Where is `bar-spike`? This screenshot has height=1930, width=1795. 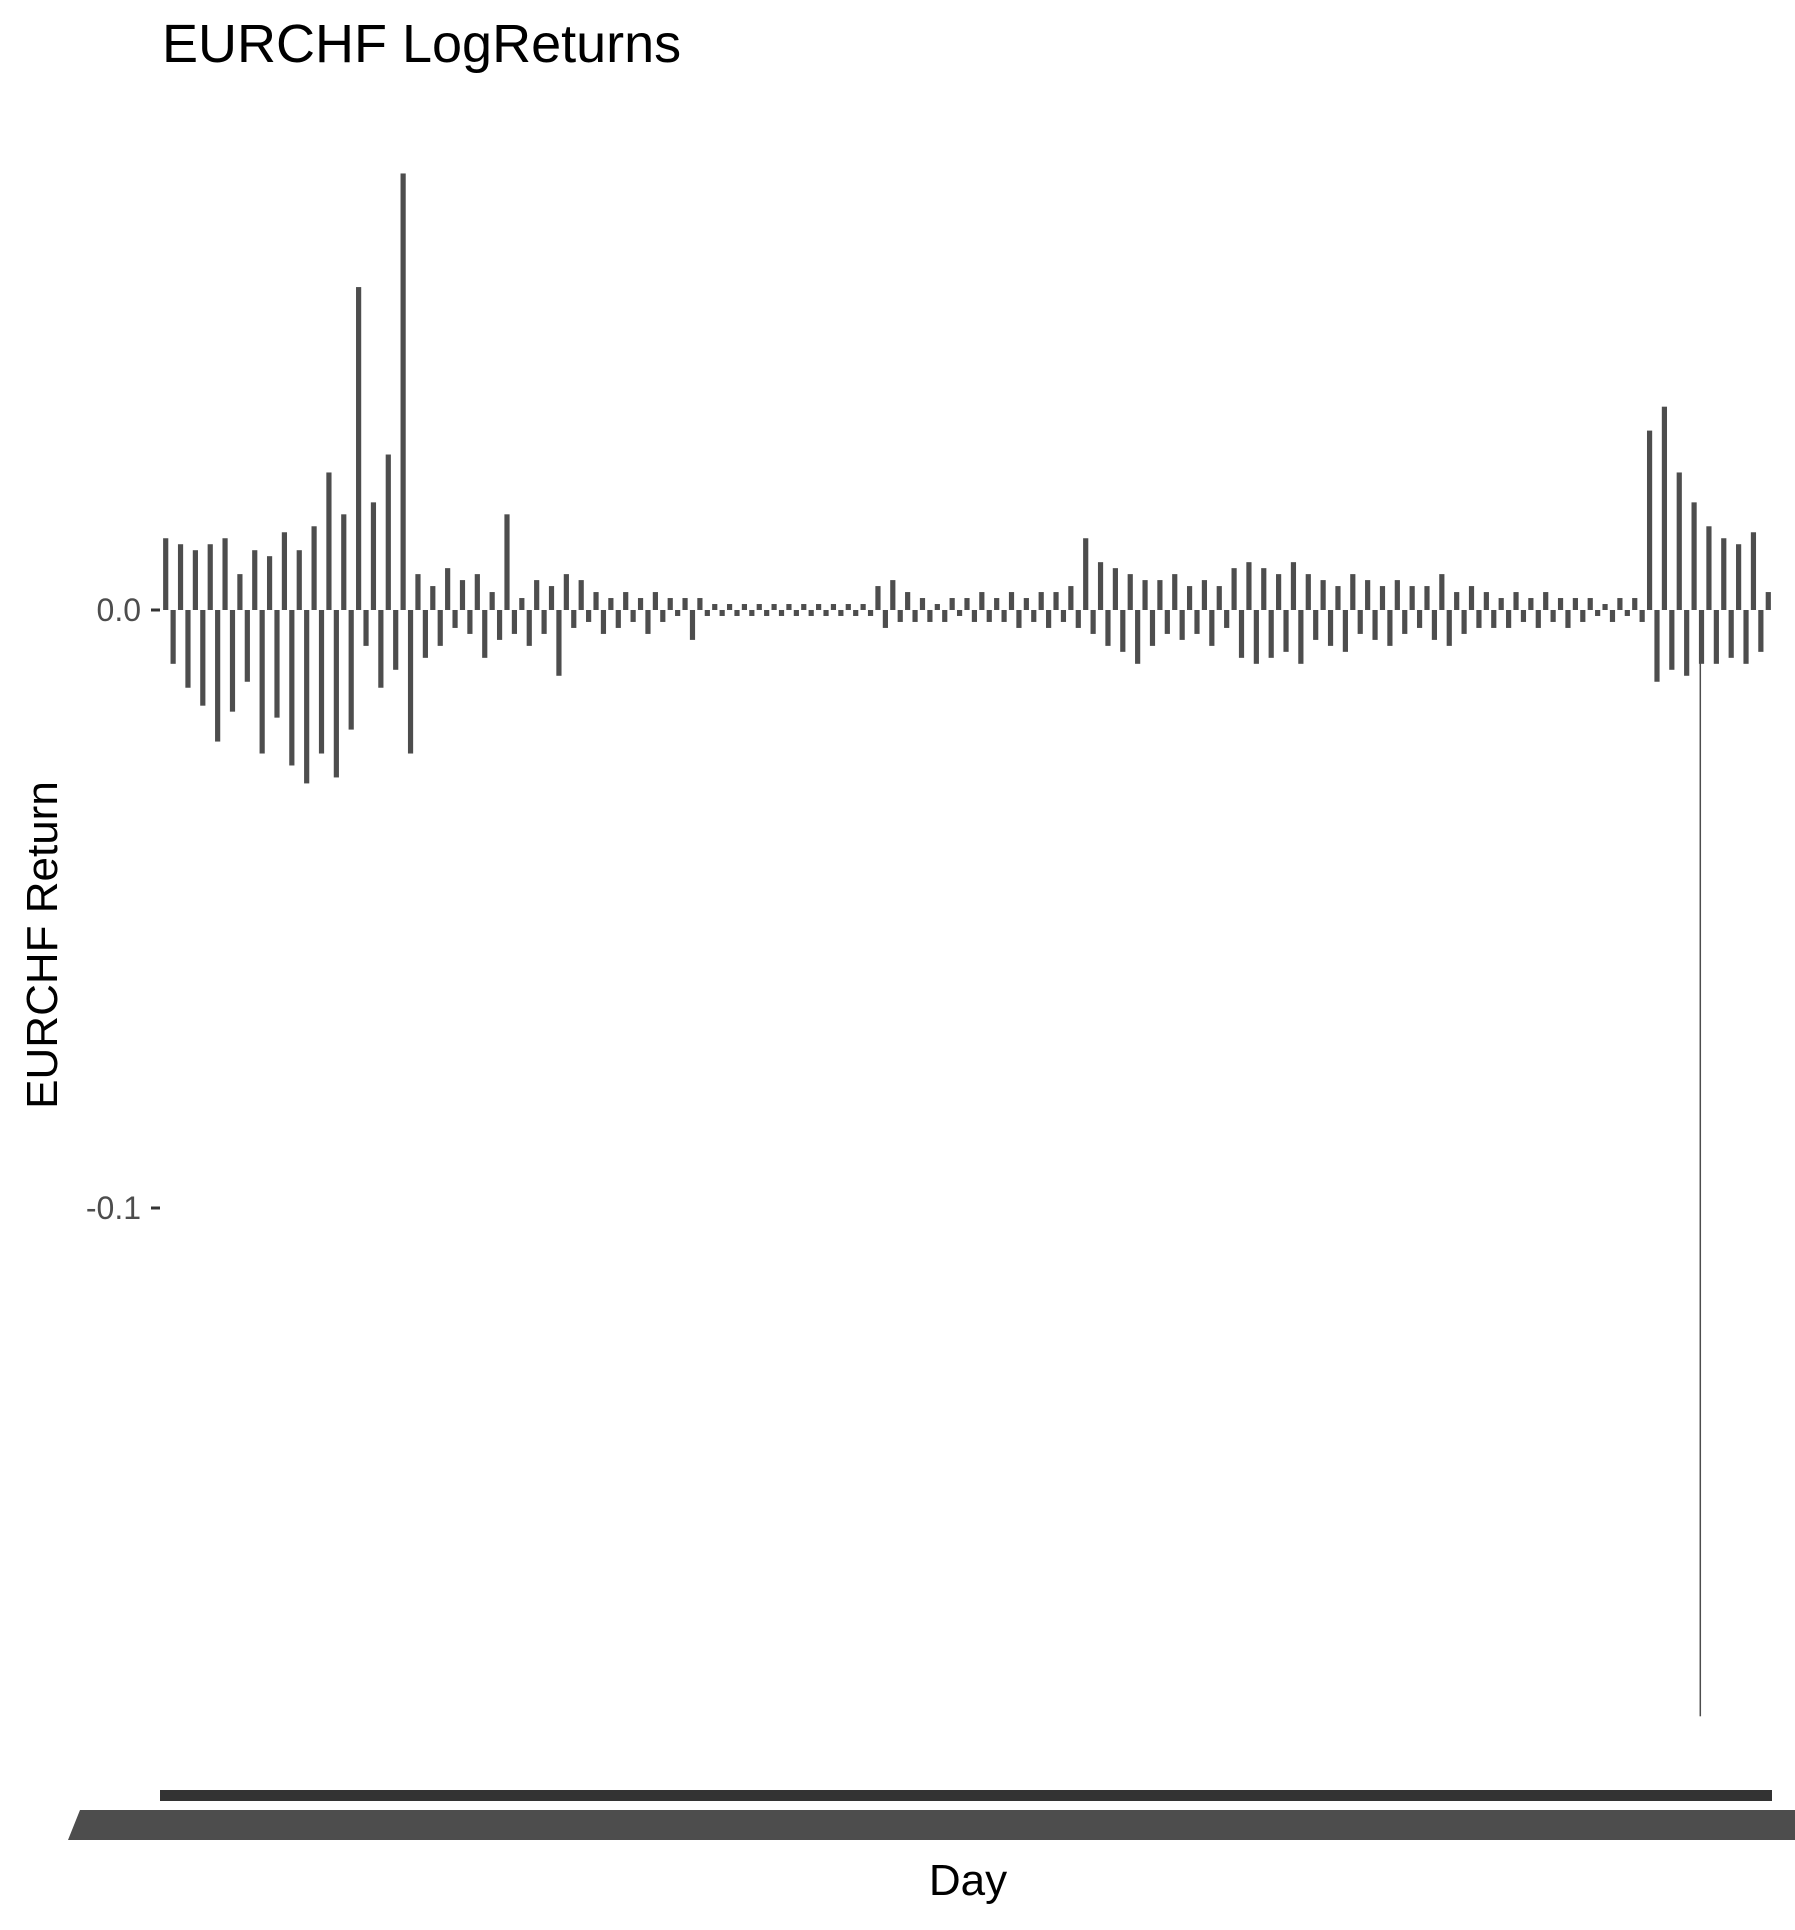
bar-spike is located at coordinates (1700, 1163).